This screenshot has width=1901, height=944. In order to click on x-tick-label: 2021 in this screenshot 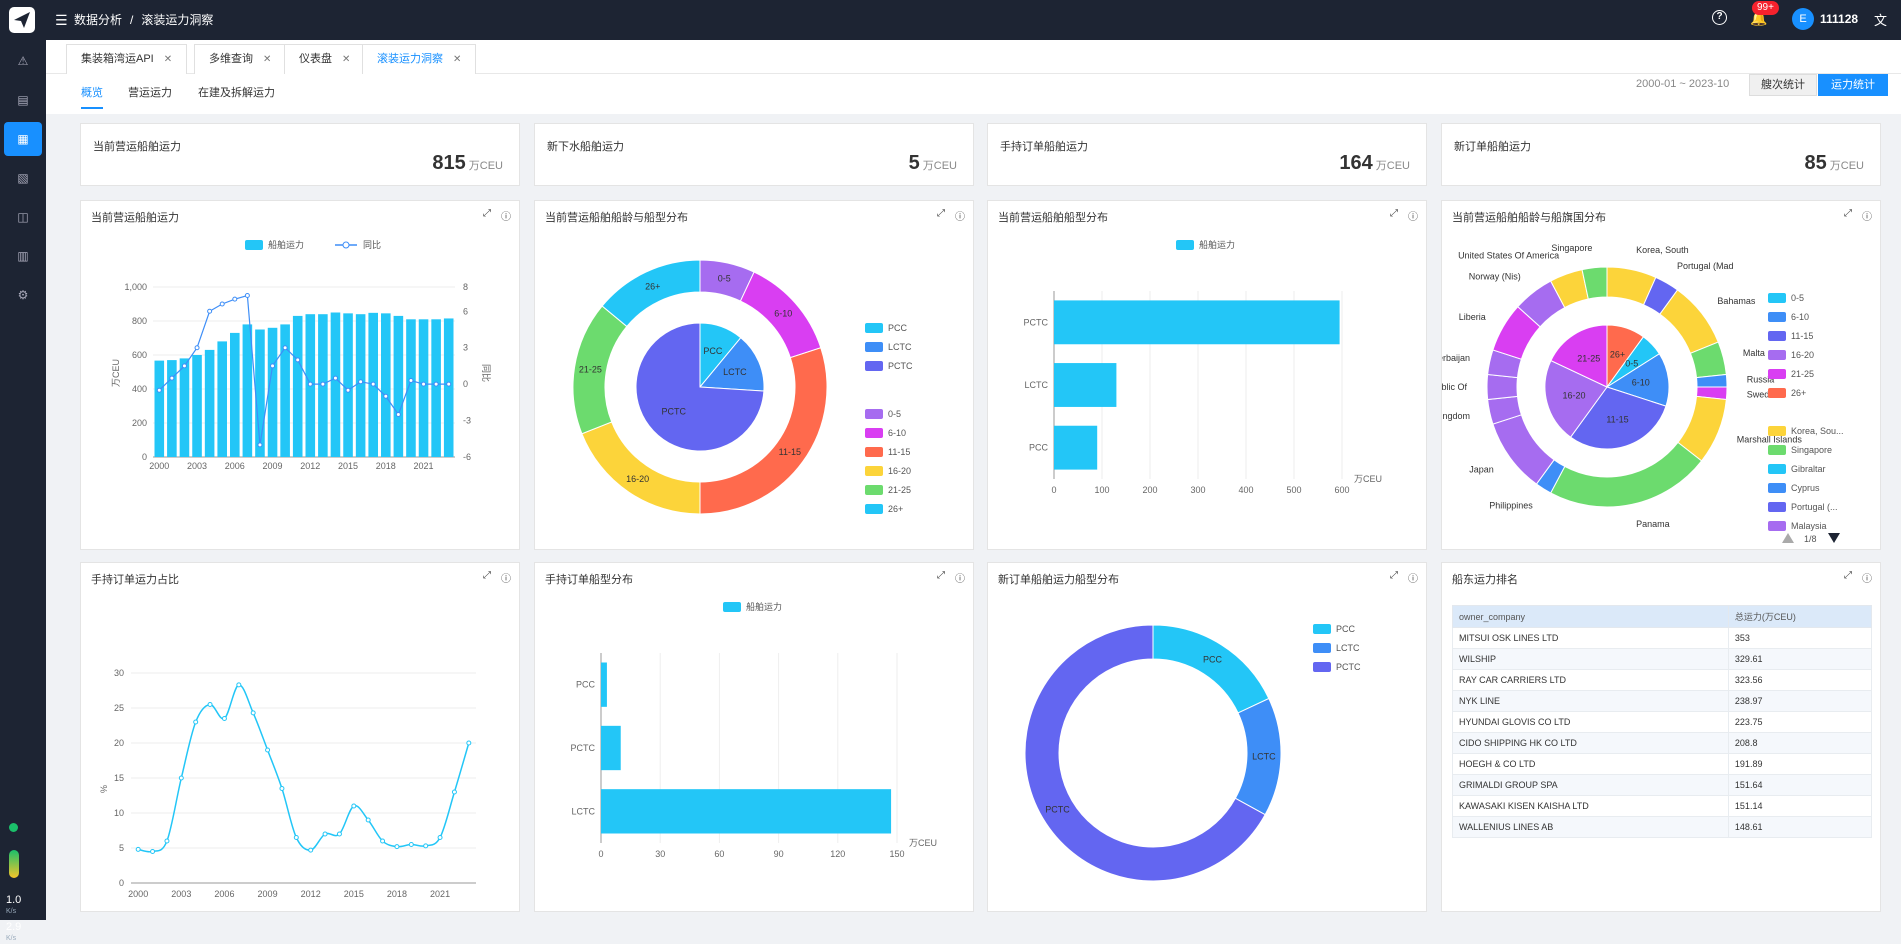, I will do `click(440, 894)`.